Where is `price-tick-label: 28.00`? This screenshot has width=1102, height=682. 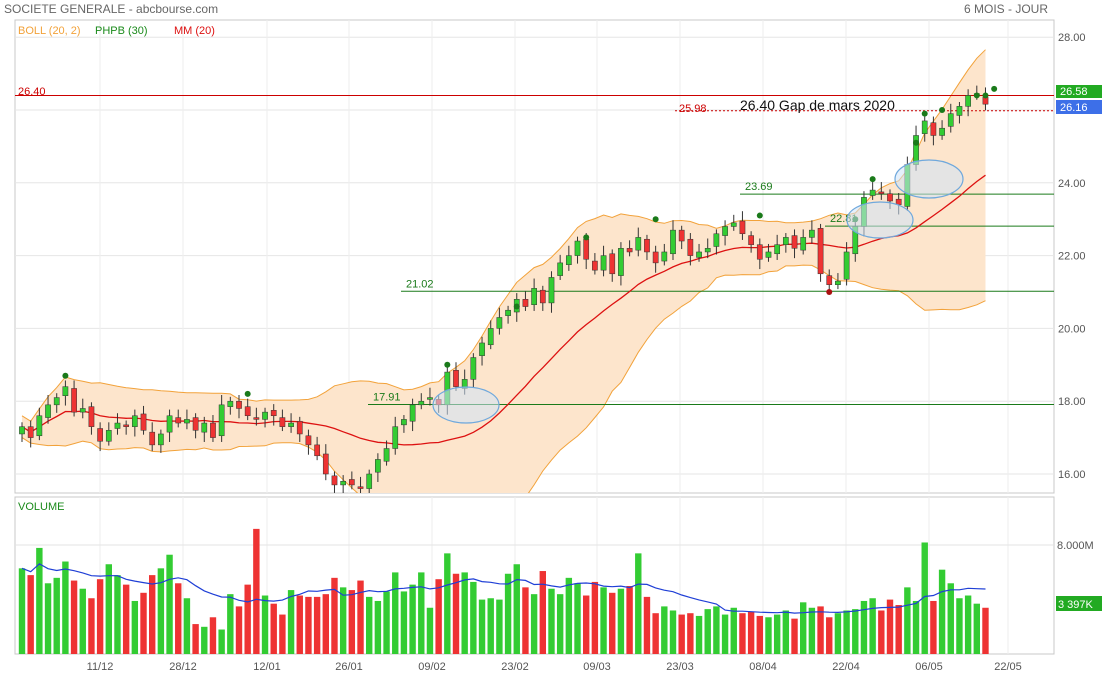 price-tick-label: 28.00 is located at coordinates (1072, 38).